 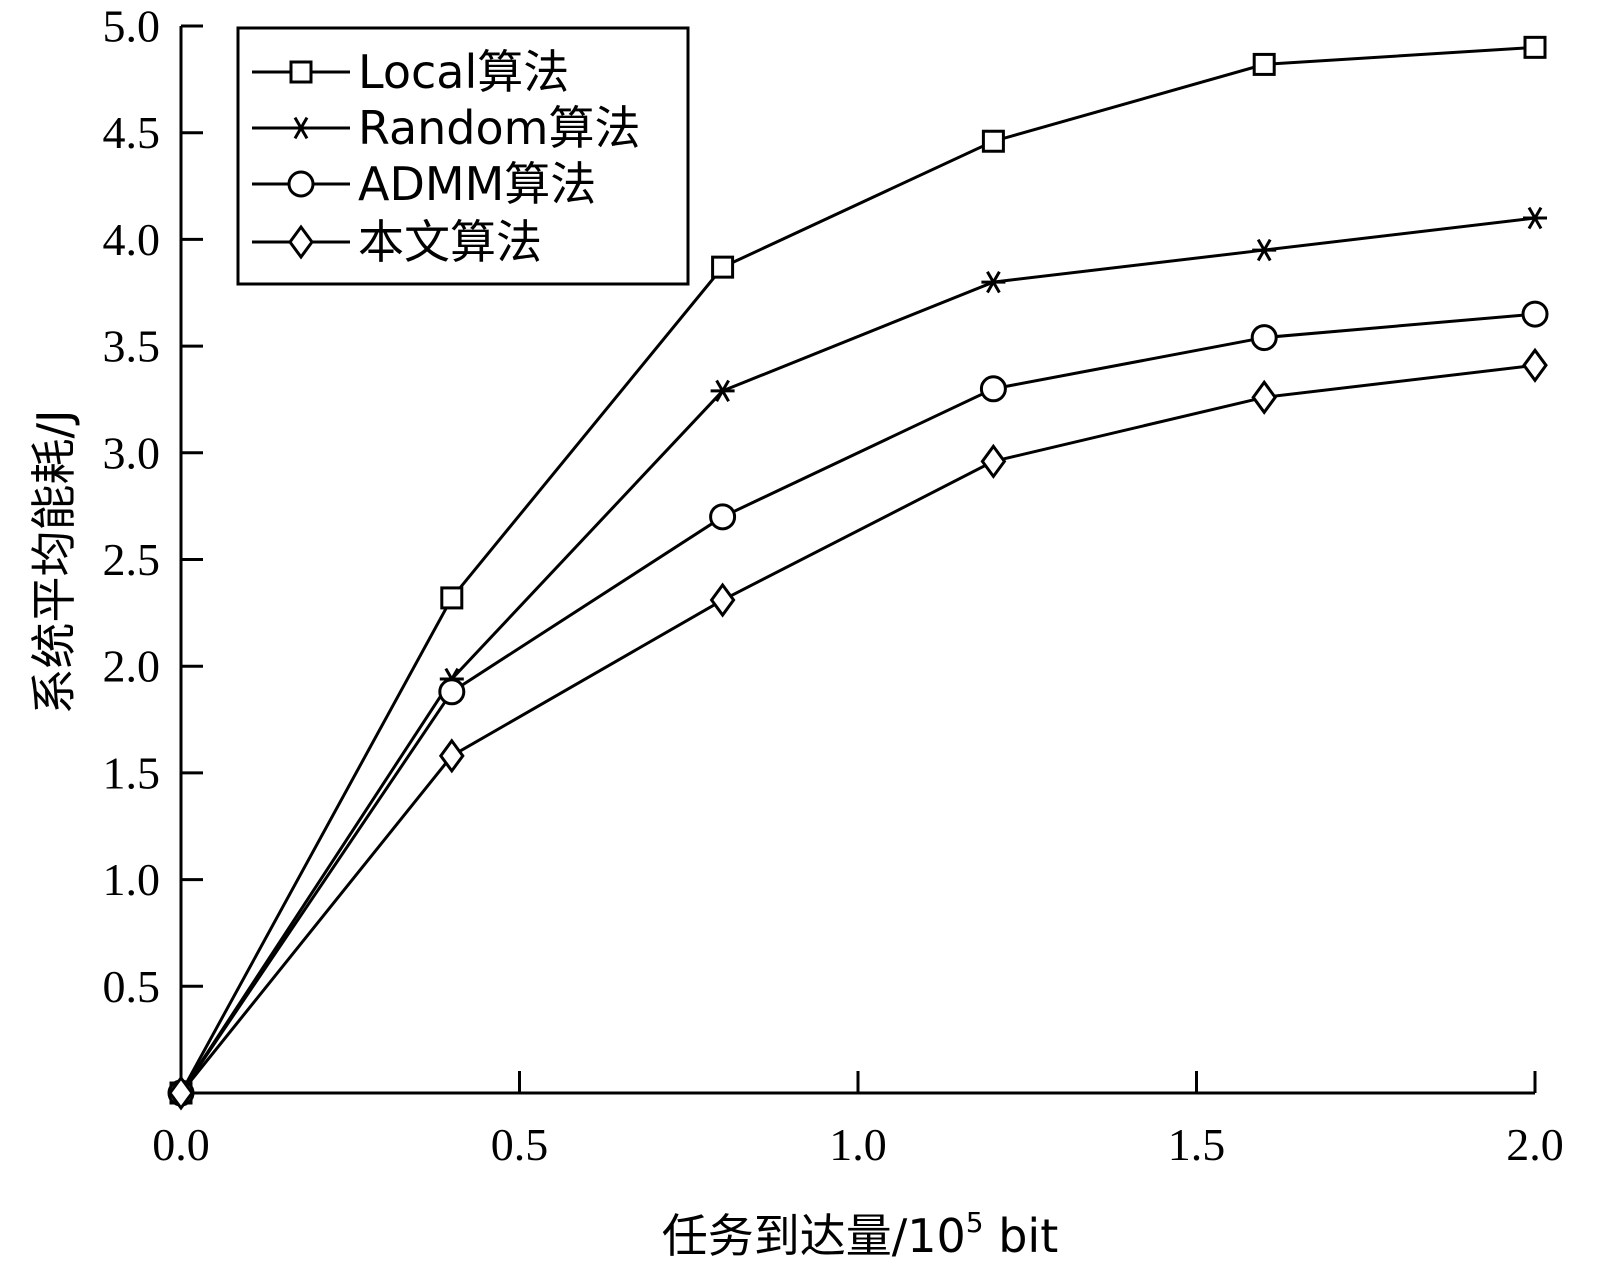 What do you see at coordinates (858, 1144) in the screenshot?
I see `x-tick-label: 1.0` at bounding box center [858, 1144].